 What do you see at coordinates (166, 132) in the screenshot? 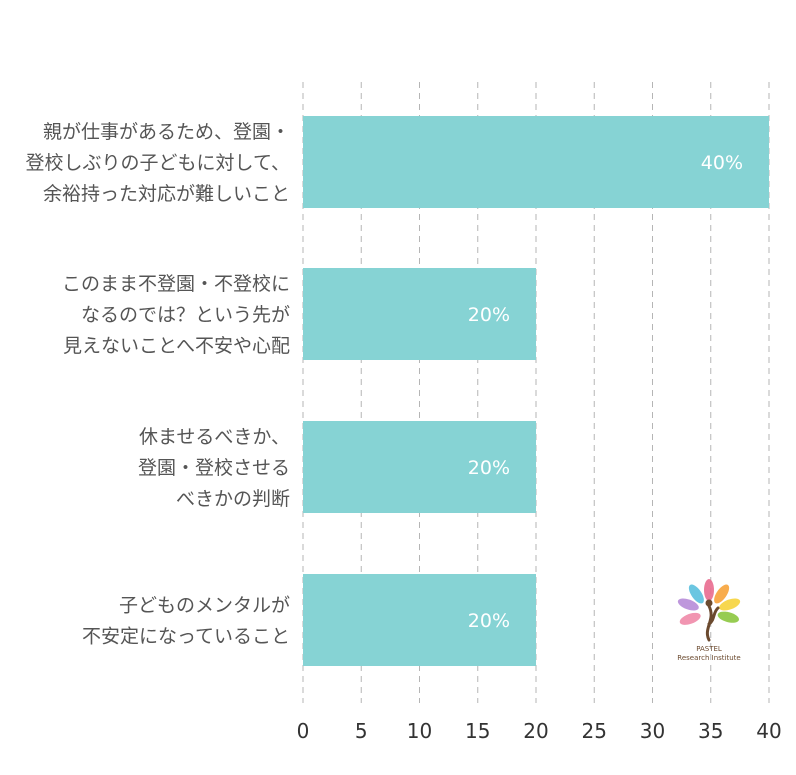
I see `category-label-0-0: 親が仕事があるため、登園・` at bounding box center [166, 132].